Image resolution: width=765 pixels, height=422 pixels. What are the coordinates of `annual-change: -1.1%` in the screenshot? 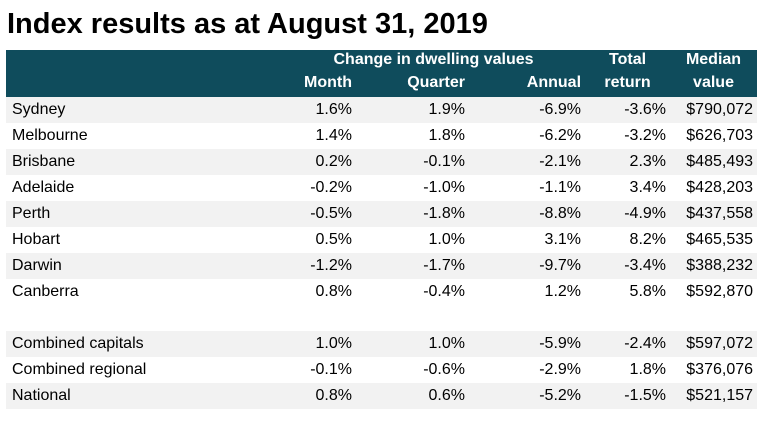 It's located at (560, 187).